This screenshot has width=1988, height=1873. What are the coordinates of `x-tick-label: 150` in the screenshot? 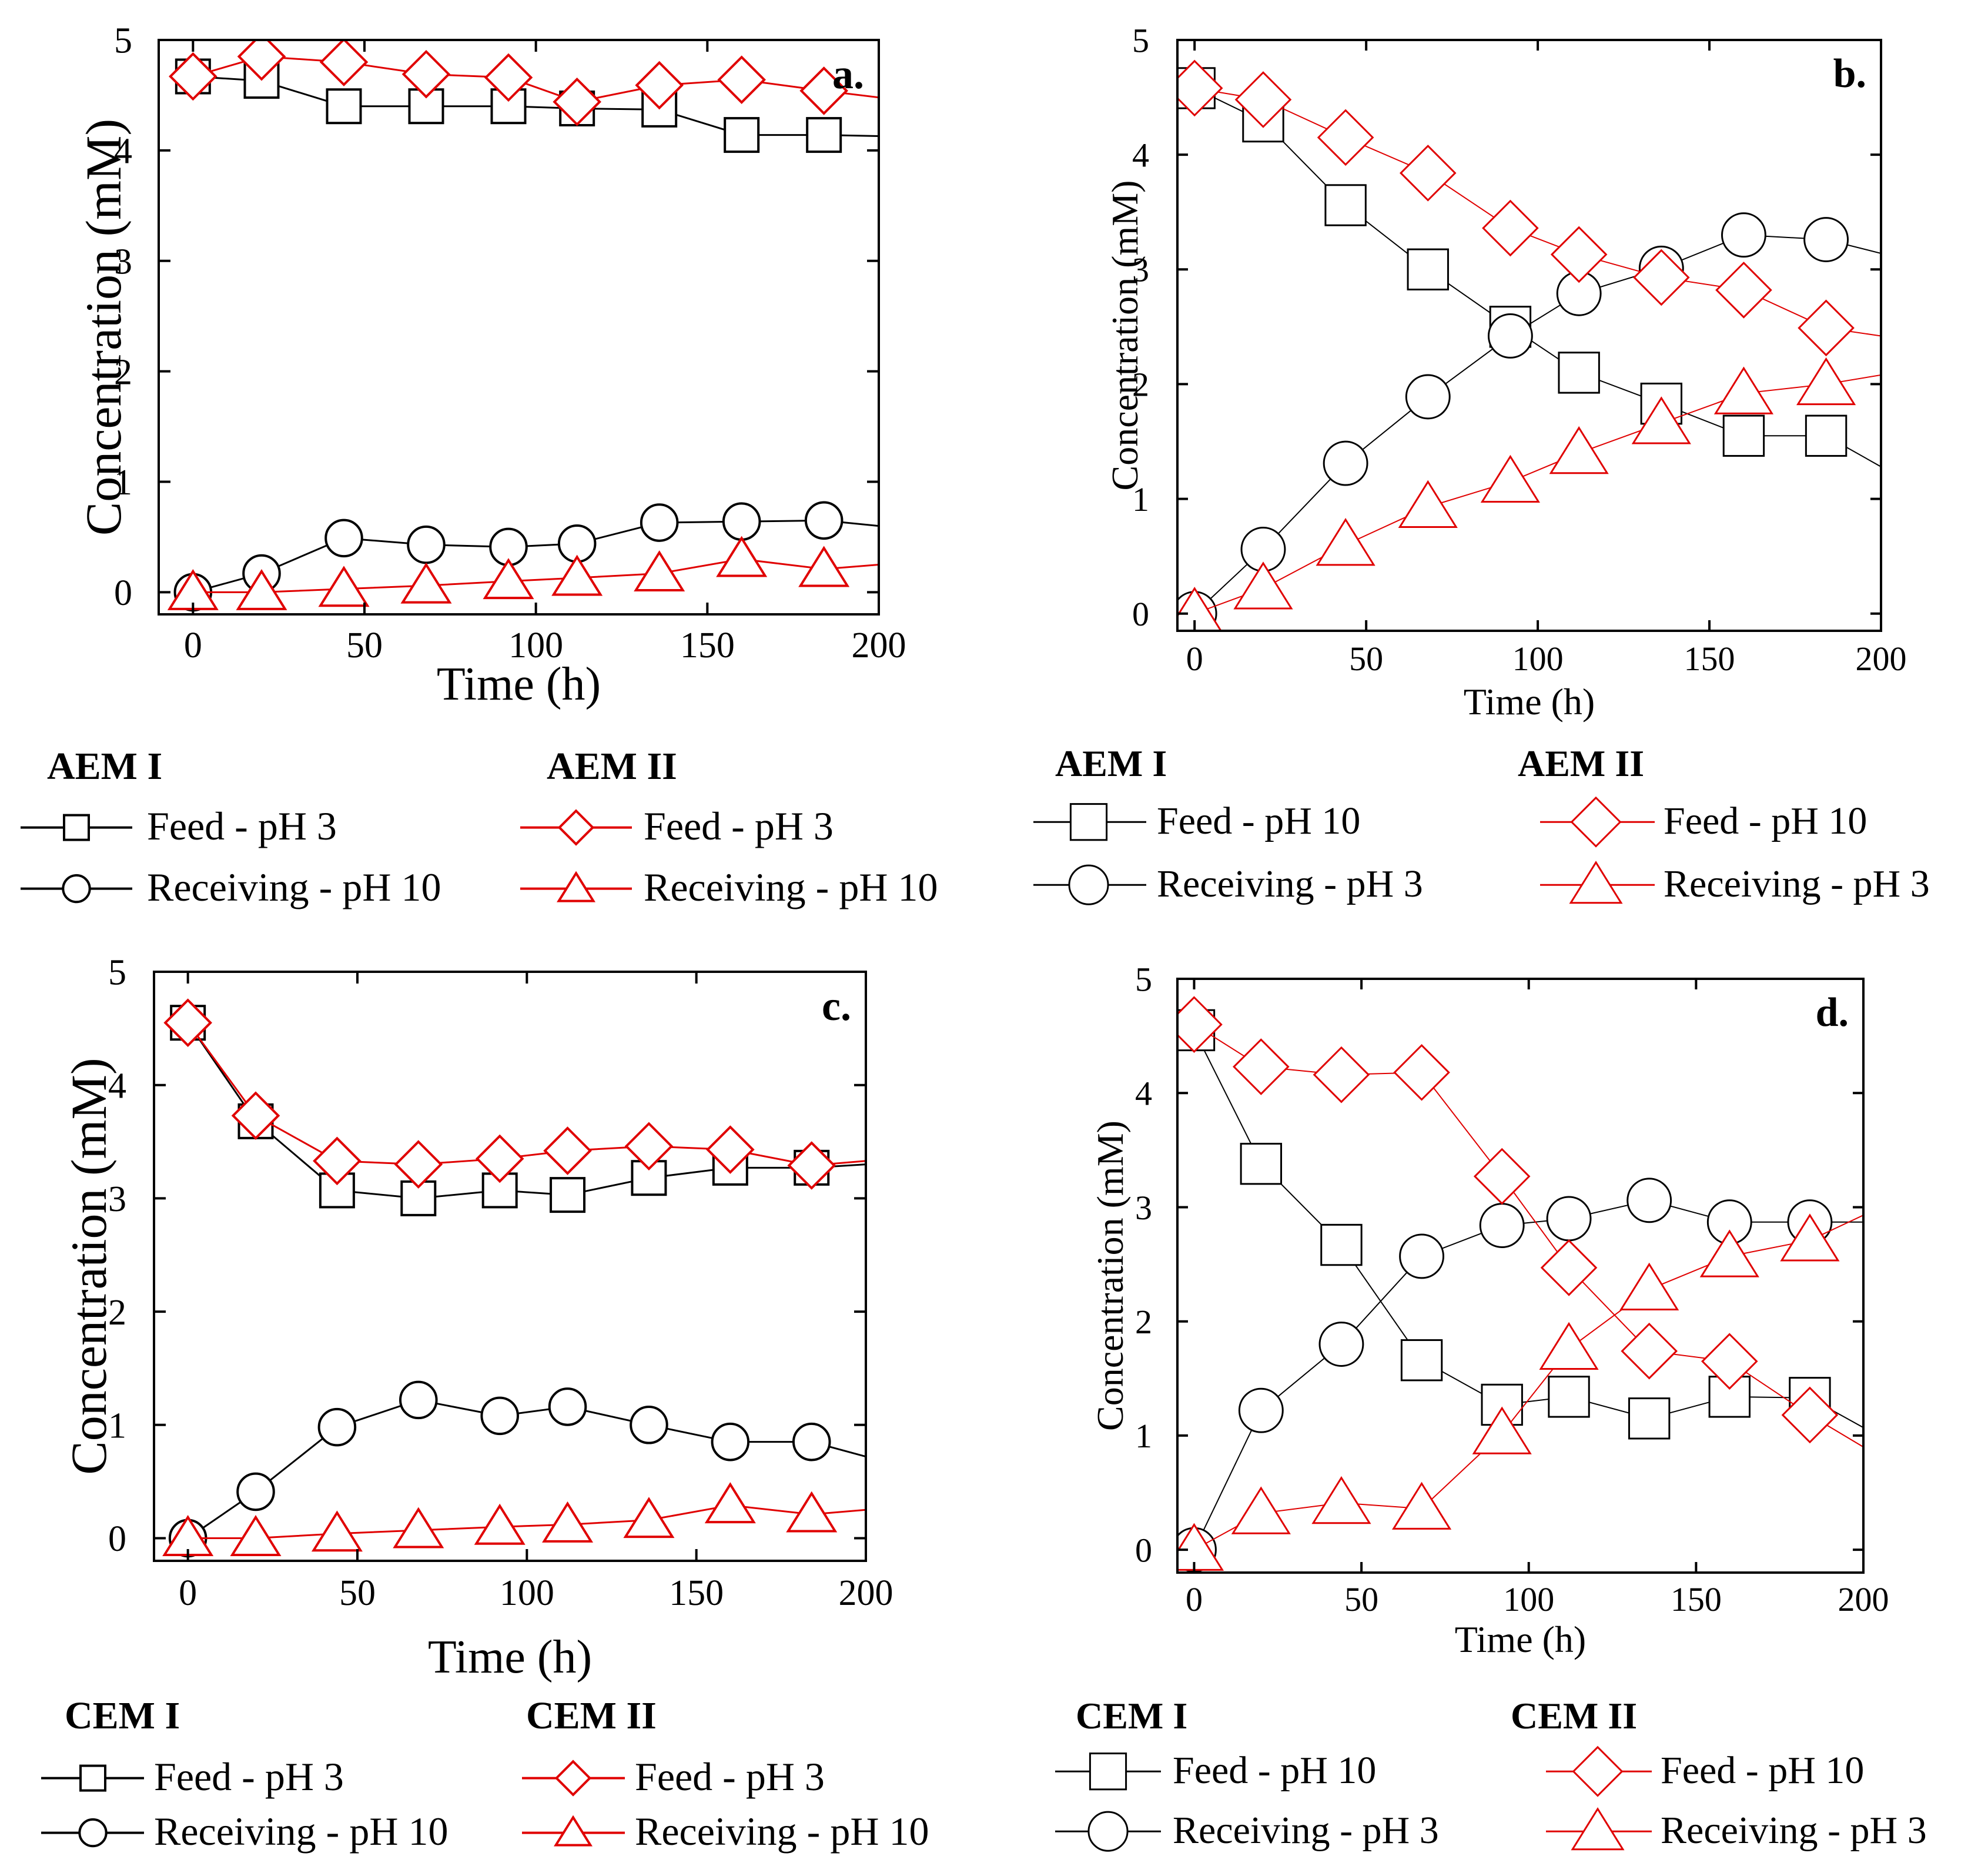 It's located at (696, 1593).